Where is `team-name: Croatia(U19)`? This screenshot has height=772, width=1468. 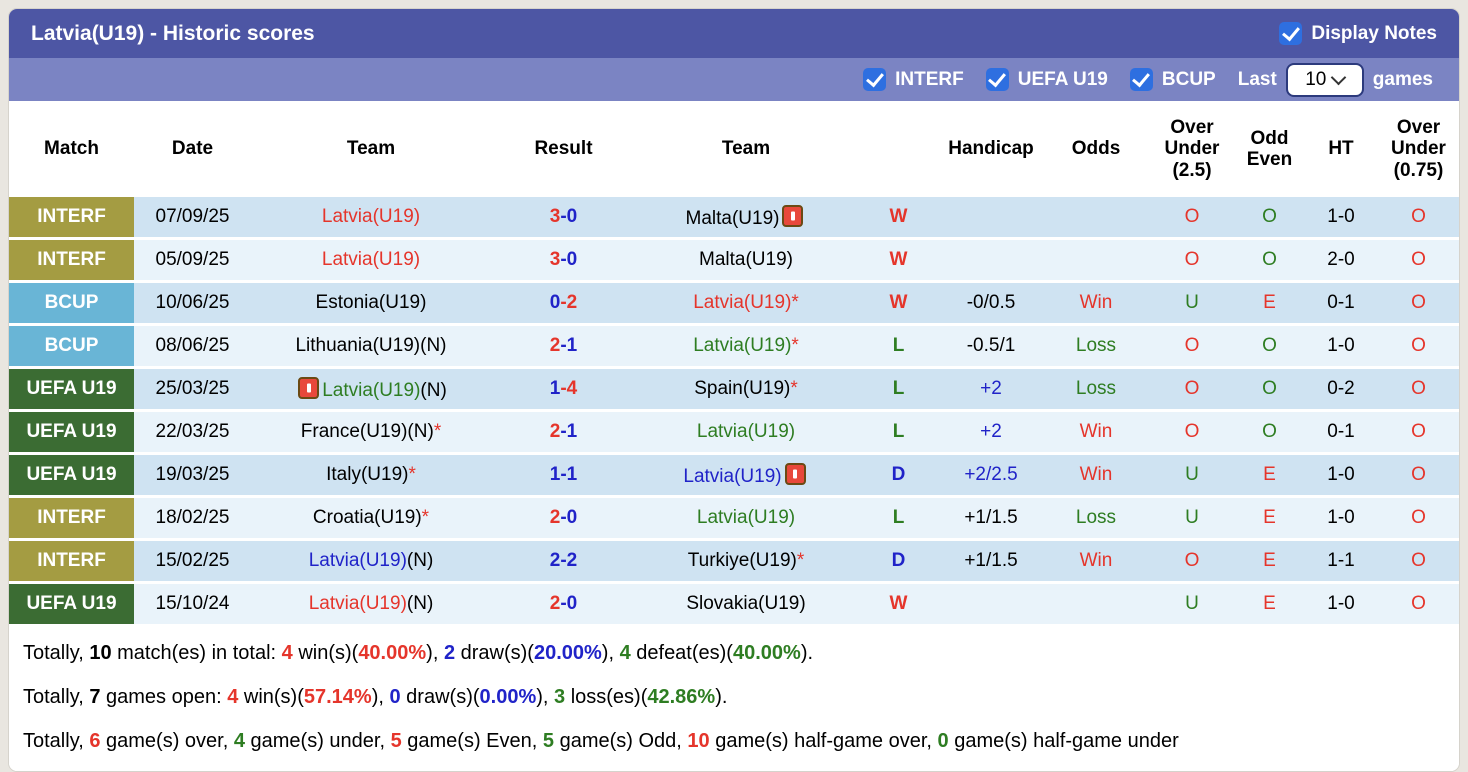 team-name: Croatia(U19) is located at coordinates (367, 517).